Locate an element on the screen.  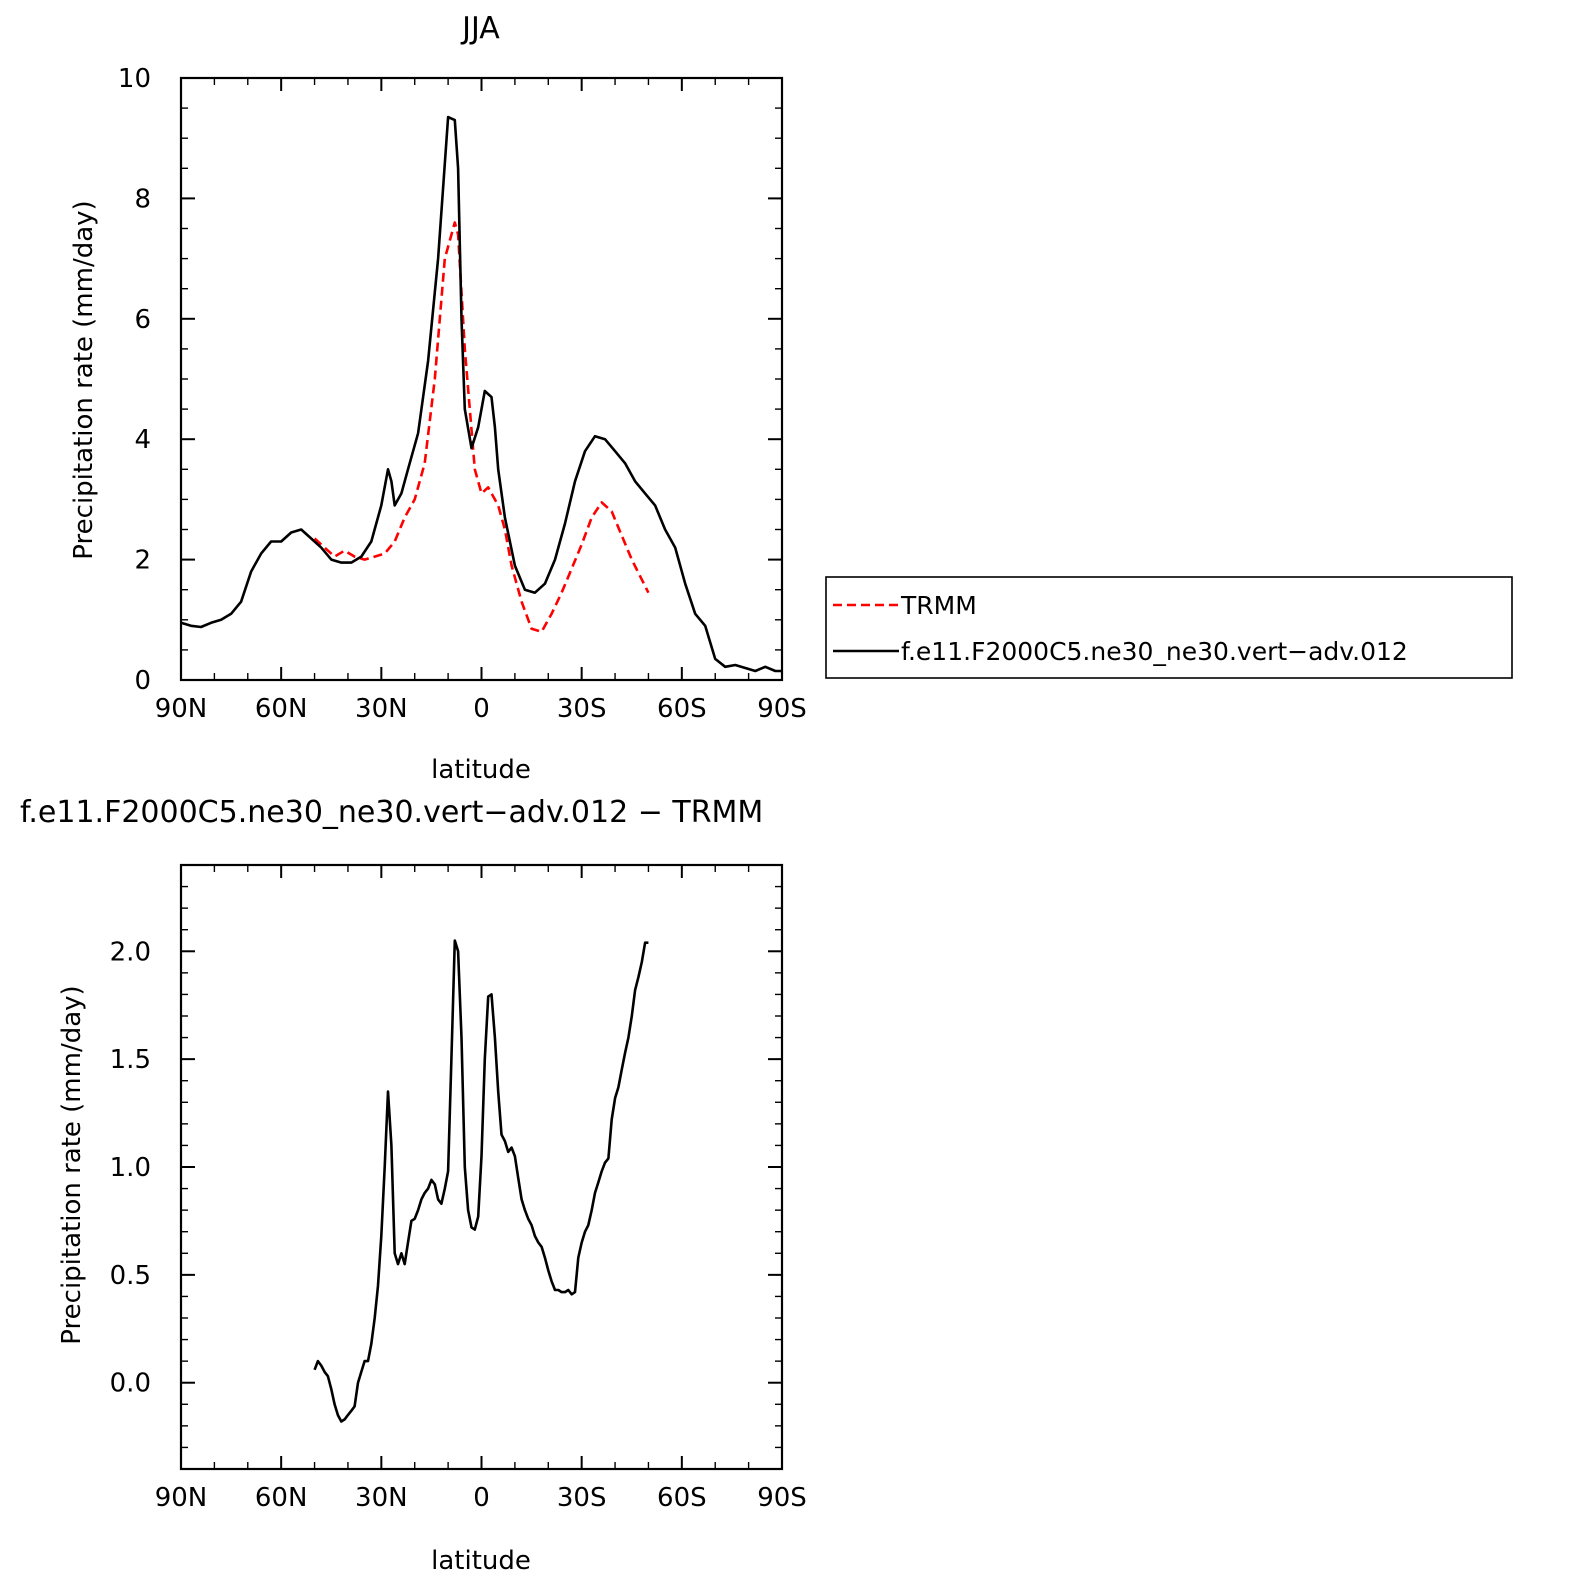
plot-frame-top is located at coordinates (481, 379).